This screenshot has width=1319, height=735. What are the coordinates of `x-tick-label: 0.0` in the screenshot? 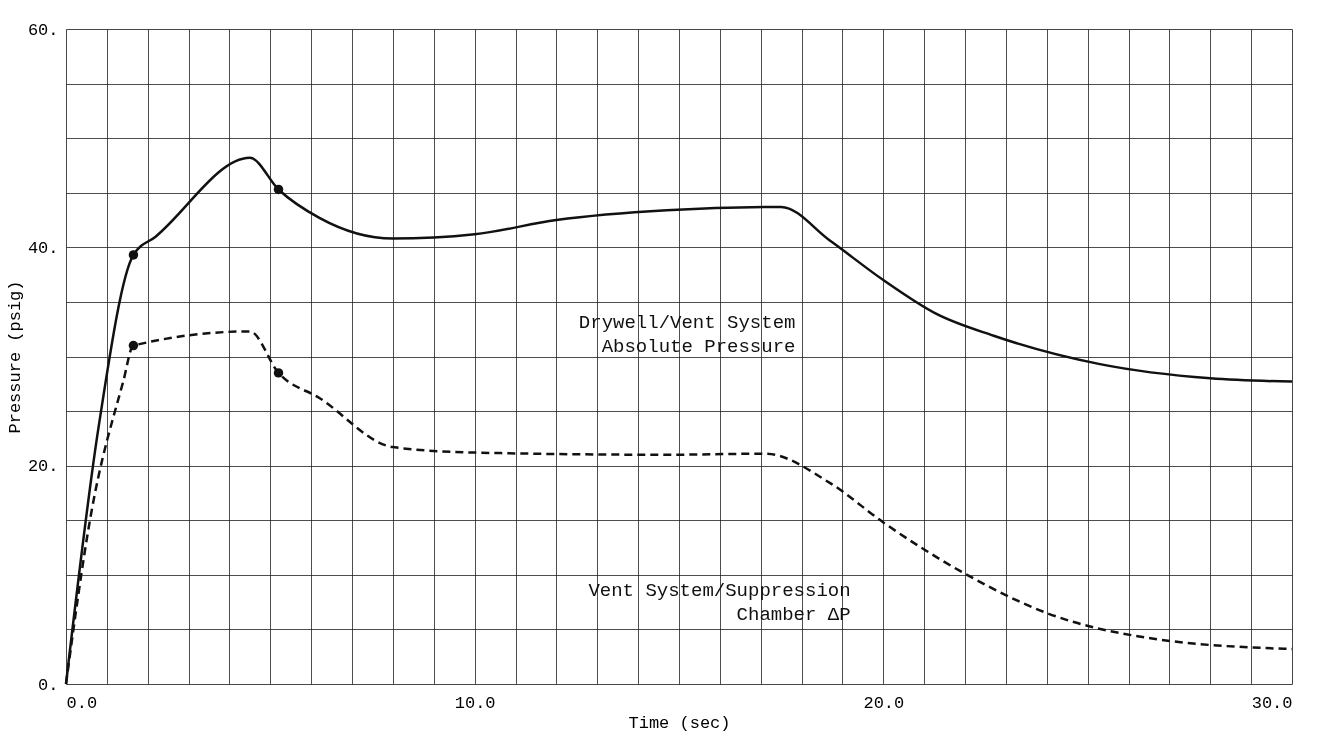 It's located at (82, 703).